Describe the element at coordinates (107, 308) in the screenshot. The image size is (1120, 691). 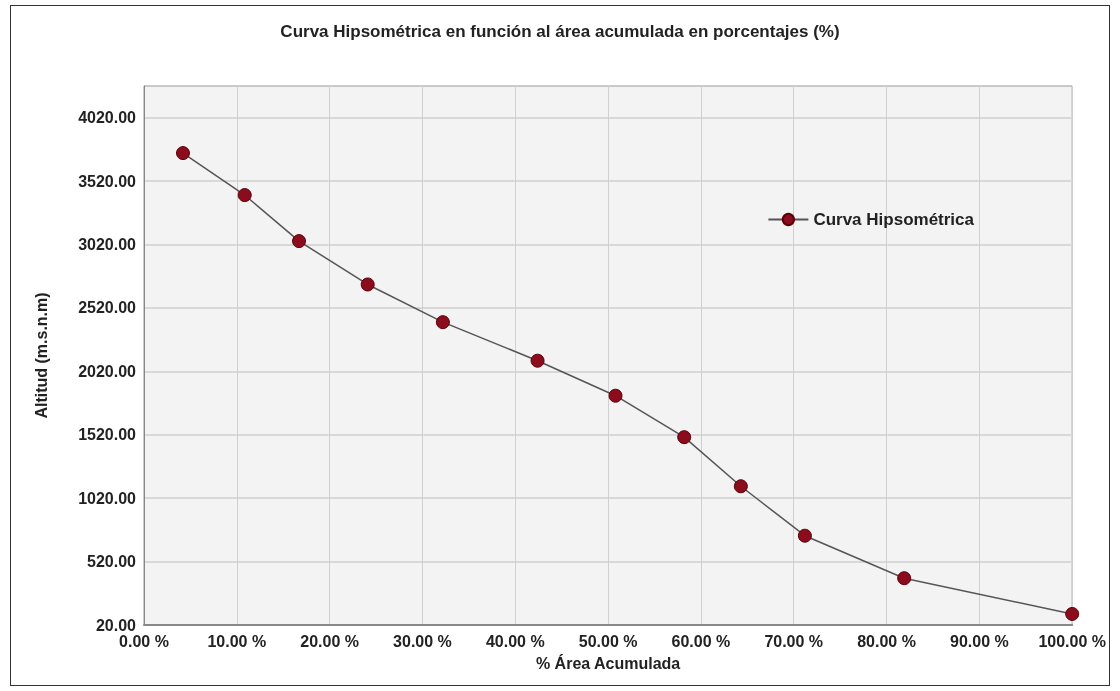
I see `y-tick-label: 2520.00` at that location.